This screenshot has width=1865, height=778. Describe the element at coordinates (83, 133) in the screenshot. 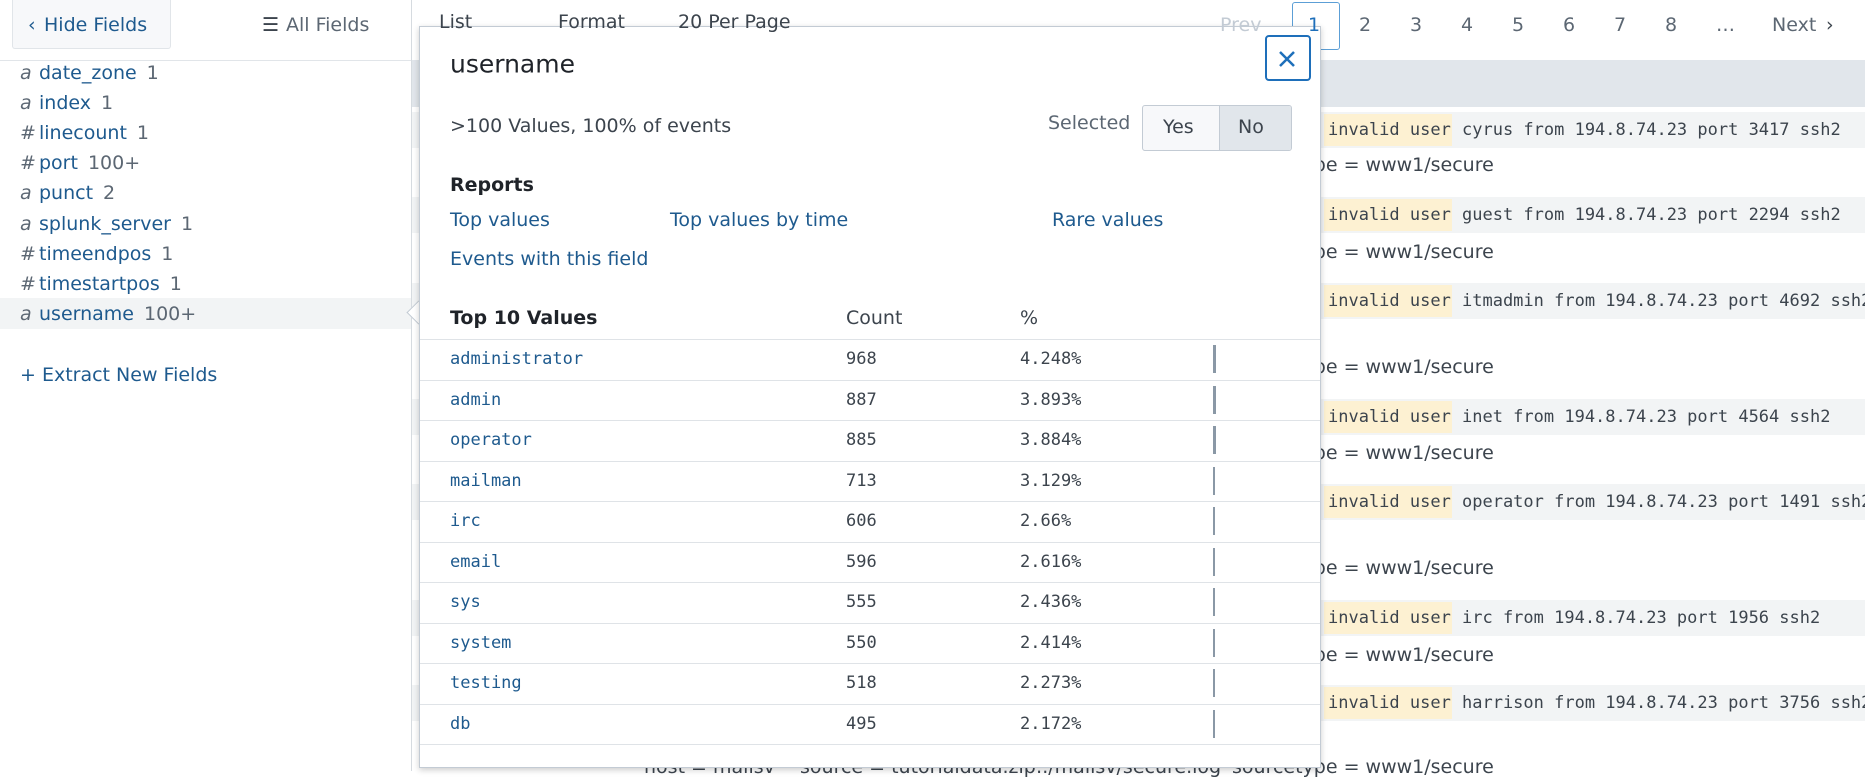

I see `field-name: linecount` at that location.